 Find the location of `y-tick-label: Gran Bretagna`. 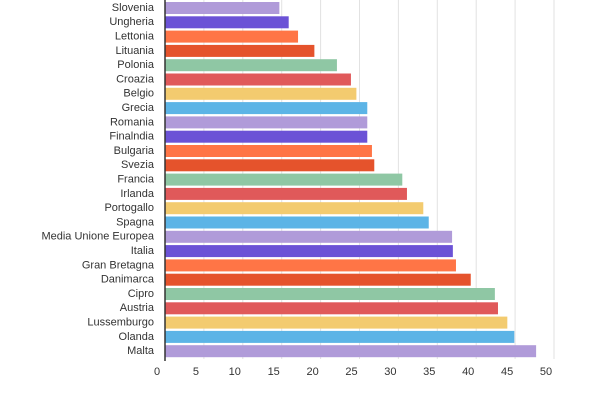

y-tick-label: Gran Bretagna is located at coordinates (118, 265).